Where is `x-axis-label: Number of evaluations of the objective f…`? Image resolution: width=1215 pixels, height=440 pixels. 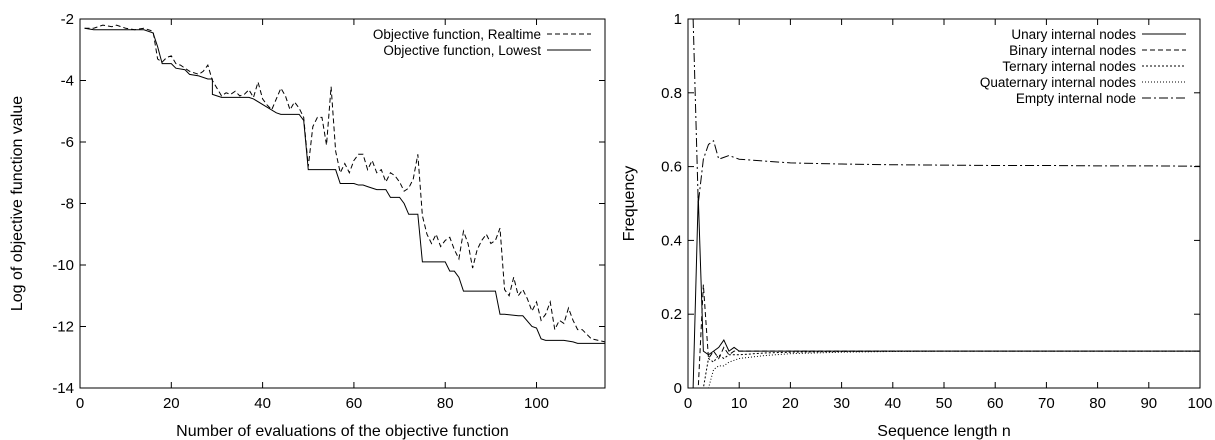 x-axis-label: Number of evaluations of the objective f… is located at coordinates (342, 431).